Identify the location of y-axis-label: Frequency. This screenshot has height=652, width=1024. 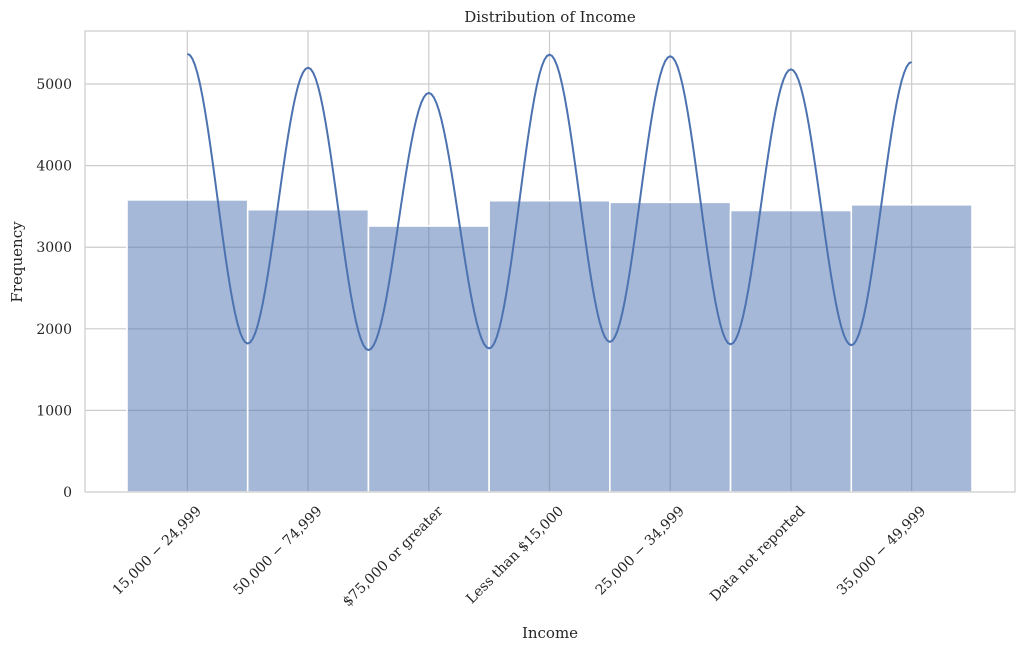
(17, 262).